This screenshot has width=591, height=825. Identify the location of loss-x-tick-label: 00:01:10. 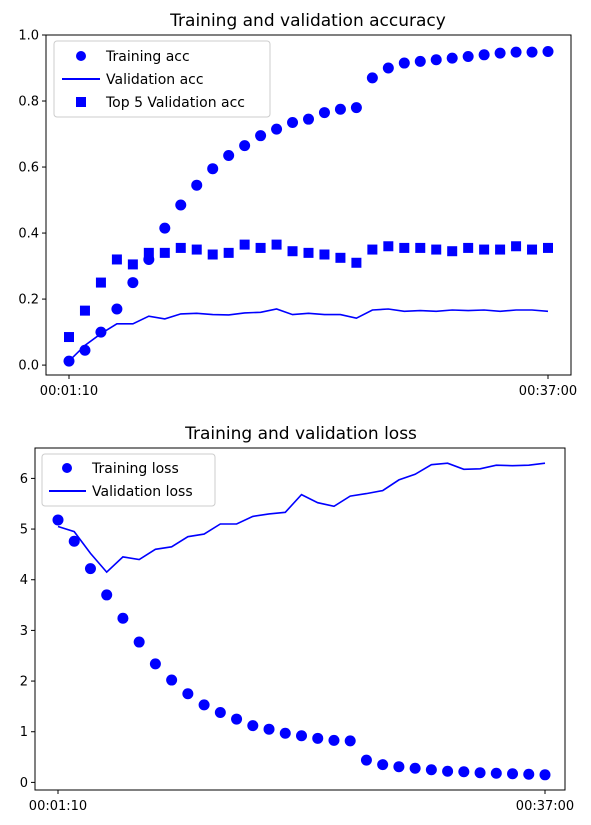
(58, 806).